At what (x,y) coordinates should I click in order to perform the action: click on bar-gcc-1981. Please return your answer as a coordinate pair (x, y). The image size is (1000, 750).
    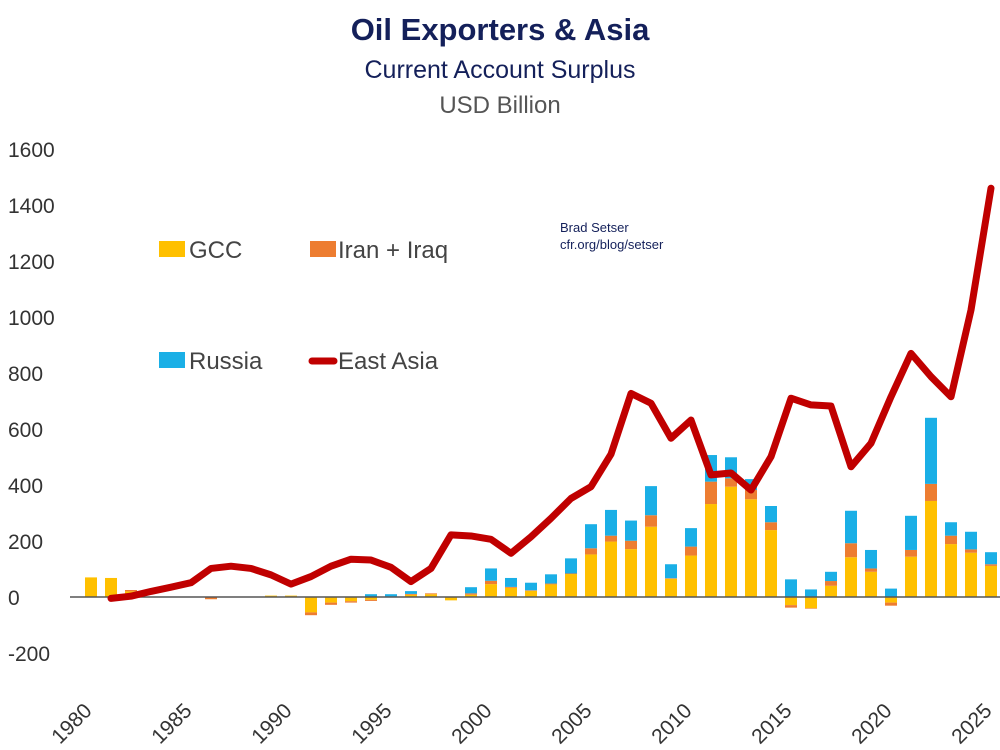
    Looking at the image, I should click on (111, 587).